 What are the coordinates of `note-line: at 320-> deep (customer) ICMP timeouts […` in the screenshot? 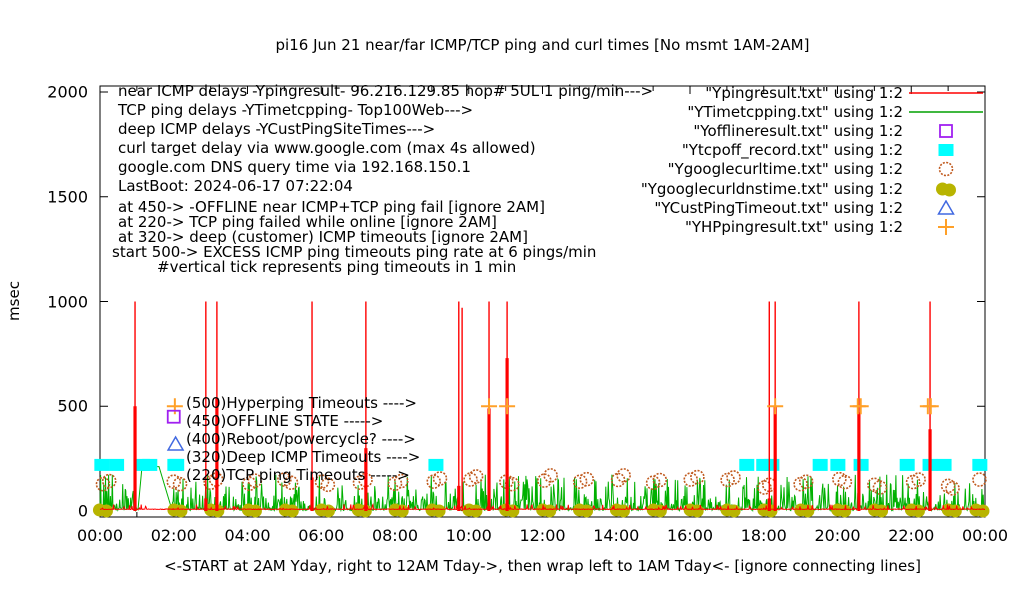 It's located at (323, 237).